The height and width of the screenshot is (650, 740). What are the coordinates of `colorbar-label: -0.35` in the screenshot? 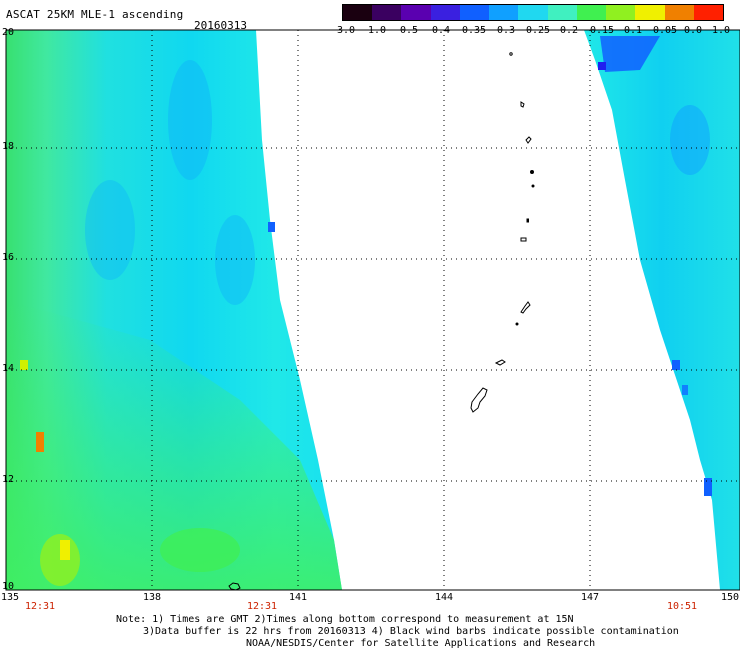 It's located at (471, 30).